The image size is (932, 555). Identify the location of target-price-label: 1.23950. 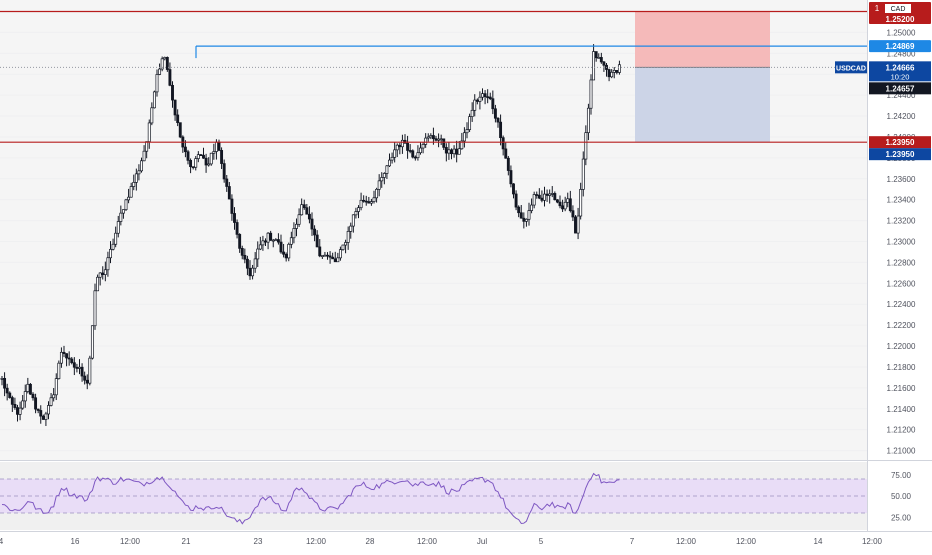
(900, 154).